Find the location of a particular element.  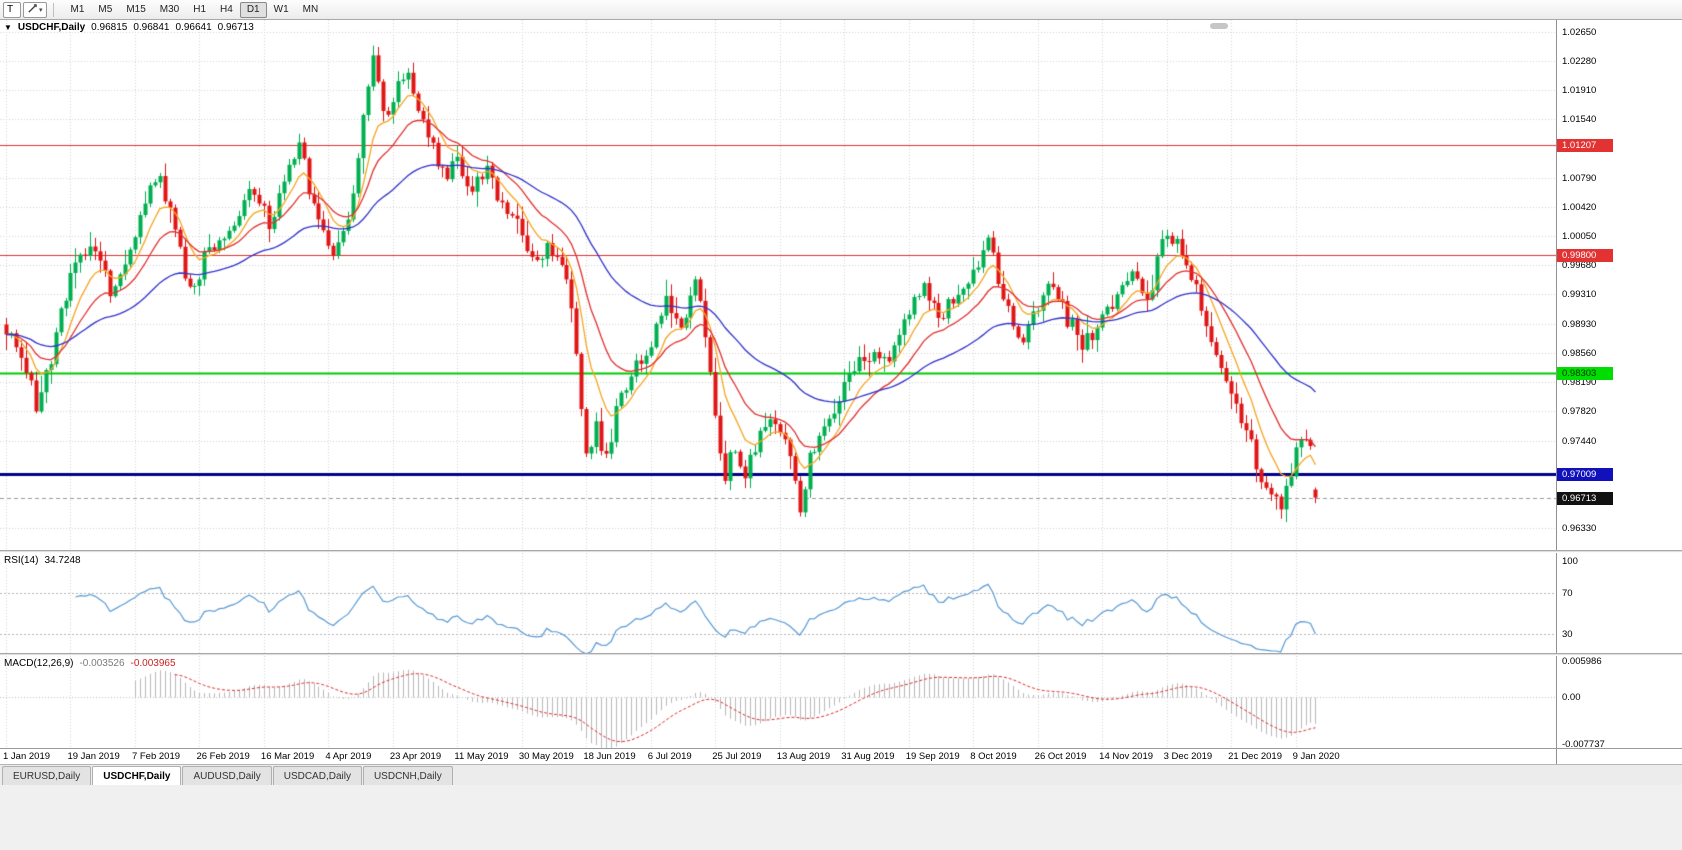

price-axis-label: 1.00050 is located at coordinates (1579, 236).